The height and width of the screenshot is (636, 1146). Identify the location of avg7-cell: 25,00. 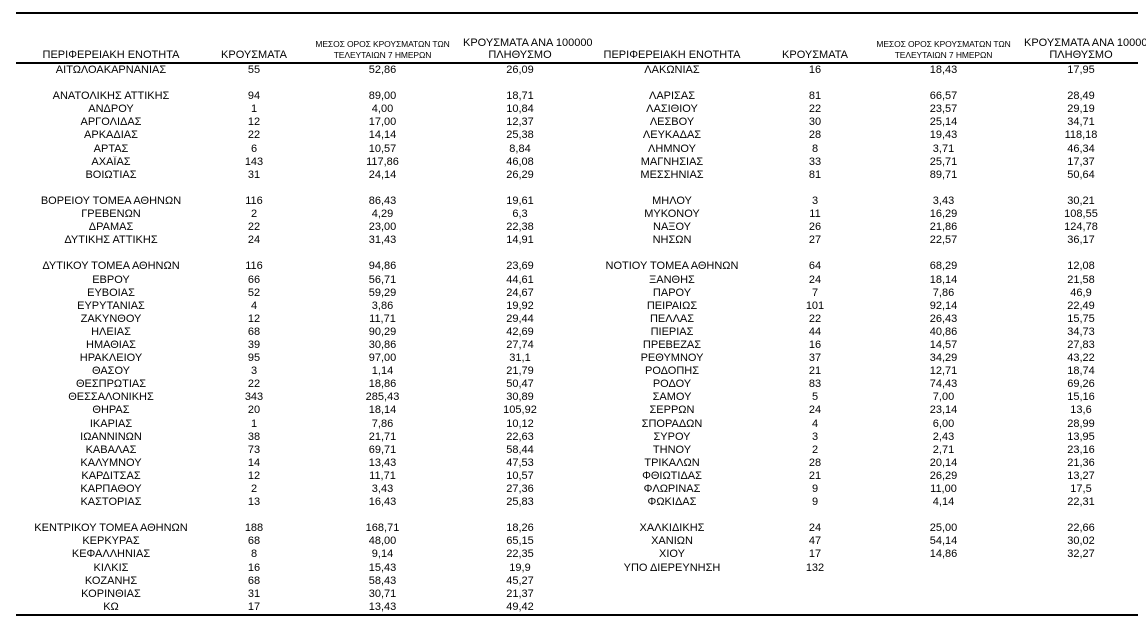
(943, 528).